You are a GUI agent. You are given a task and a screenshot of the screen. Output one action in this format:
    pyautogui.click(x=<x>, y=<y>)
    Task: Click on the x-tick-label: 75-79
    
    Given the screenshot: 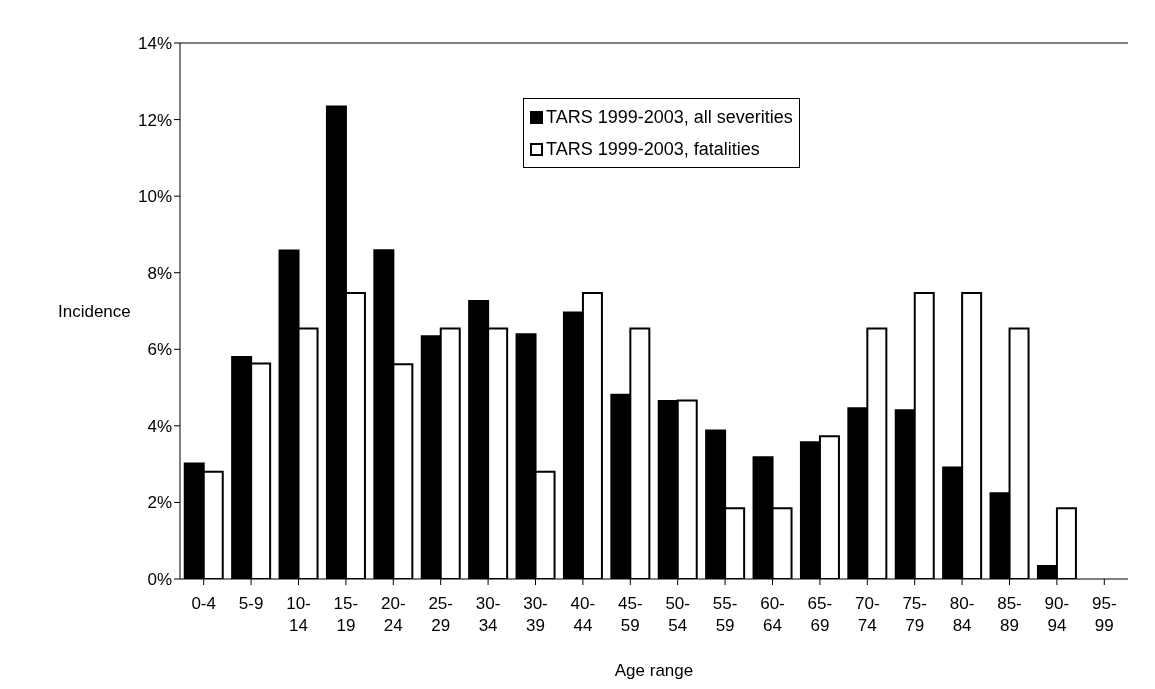 What is the action you would take?
    pyautogui.click(x=914, y=614)
    